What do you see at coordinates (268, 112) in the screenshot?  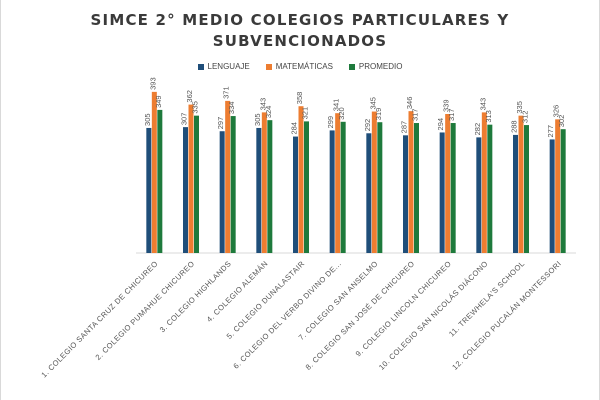 I see `data-label-promedio-4: 324` at bounding box center [268, 112].